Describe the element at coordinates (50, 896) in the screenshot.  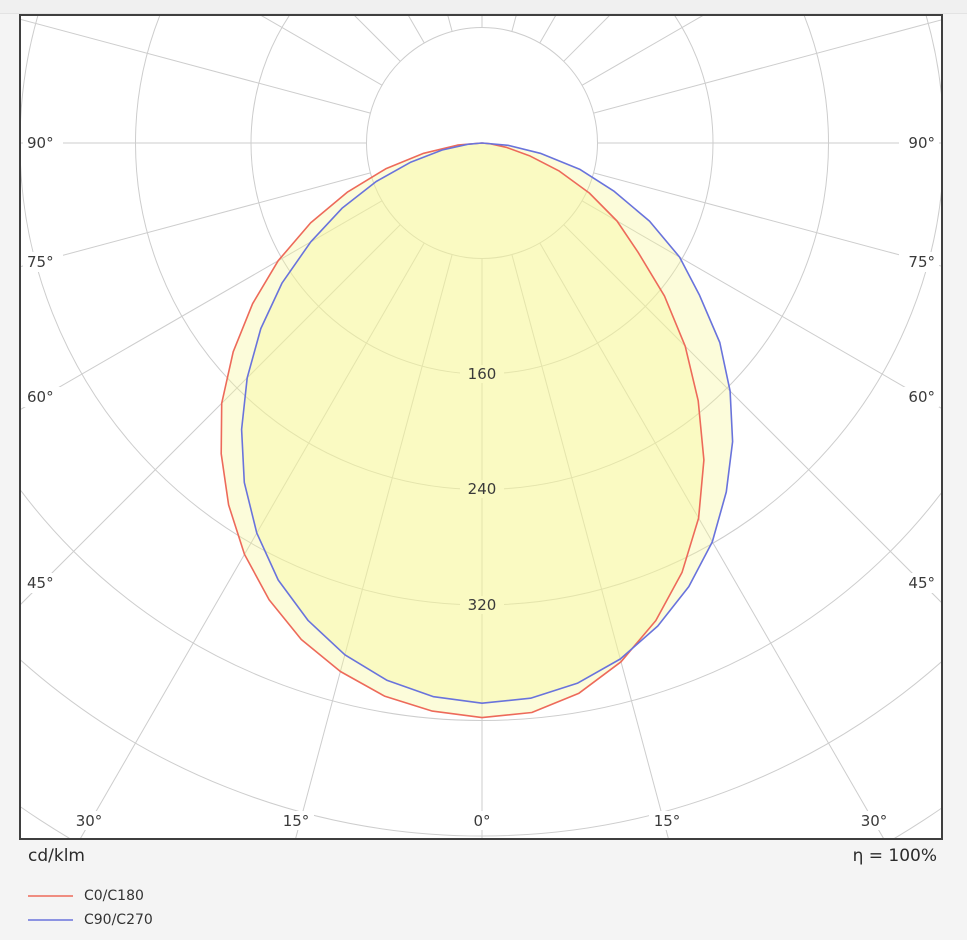
I see `c0-c180-line-swatch` at that location.